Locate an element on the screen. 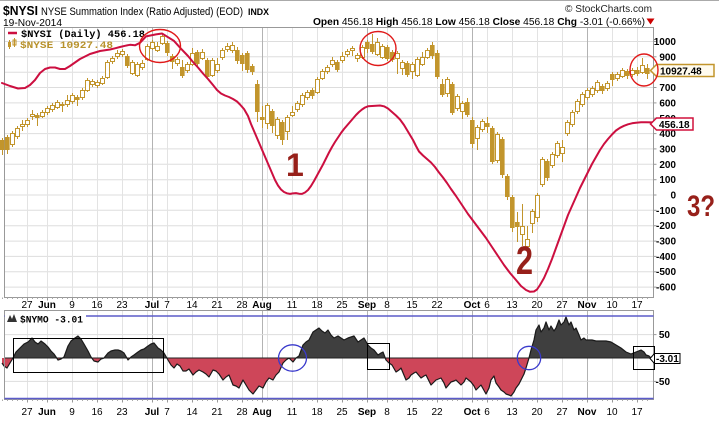  svg-text: 700 is located at coordinates (667, 88).